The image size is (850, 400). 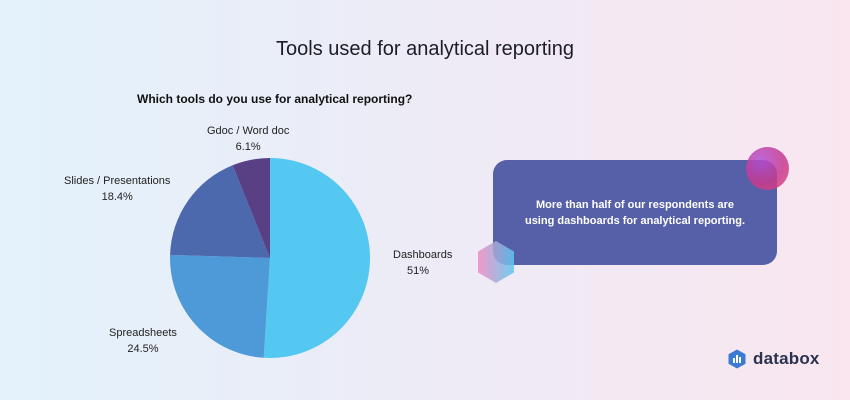 What do you see at coordinates (117, 189) in the screenshot?
I see `slice-label-slides: Slides / Presentations 18.4%` at bounding box center [117, 189].